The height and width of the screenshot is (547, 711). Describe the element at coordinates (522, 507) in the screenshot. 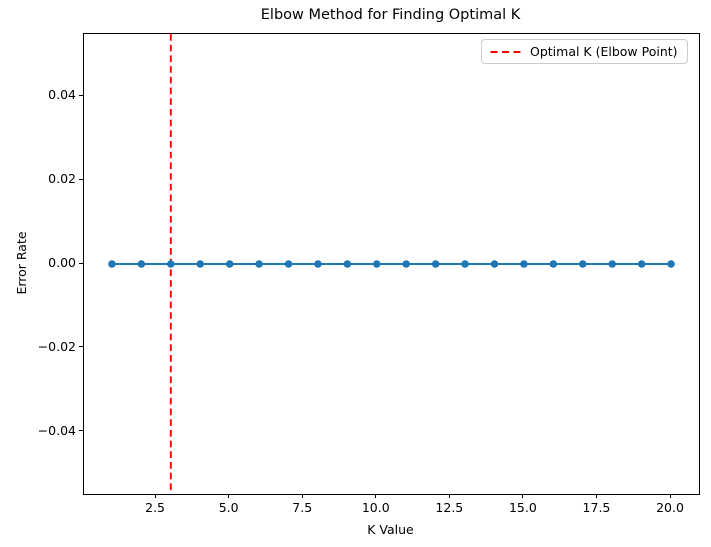

I see `x-tick-label: 15.0` at that location.